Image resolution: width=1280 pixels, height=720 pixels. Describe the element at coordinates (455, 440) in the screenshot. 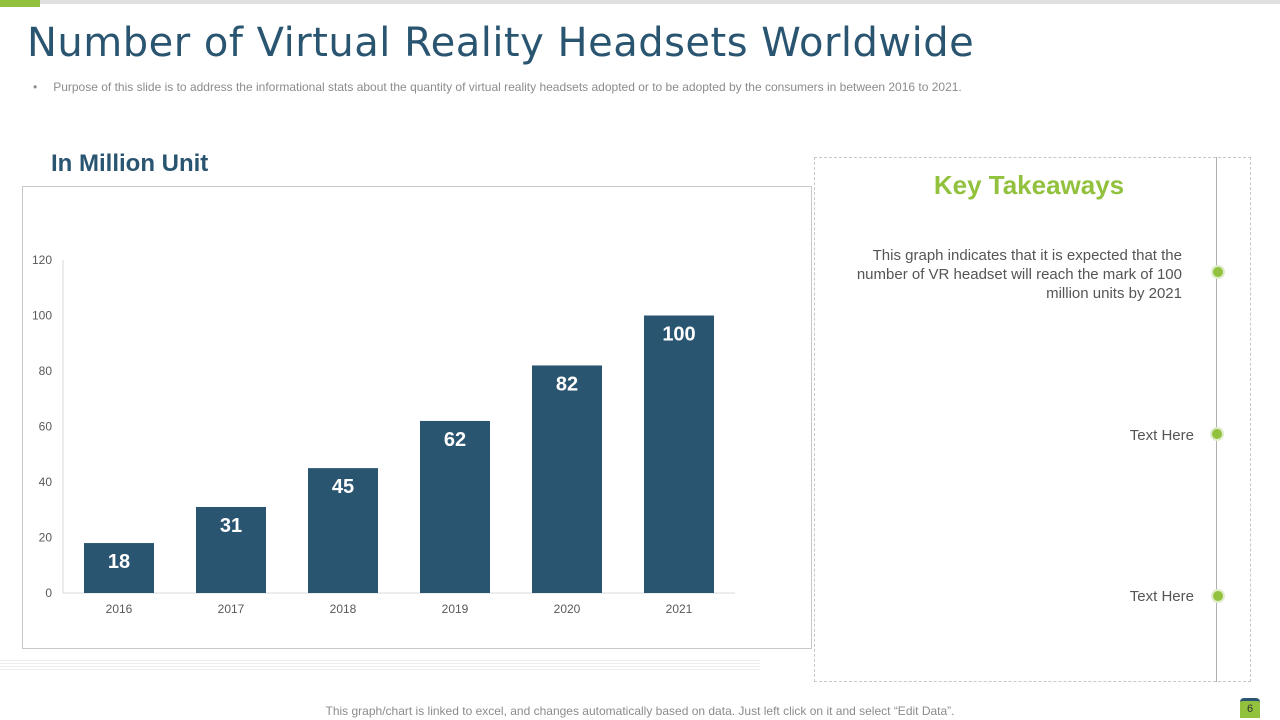

I see `data-label: 62` at that location.